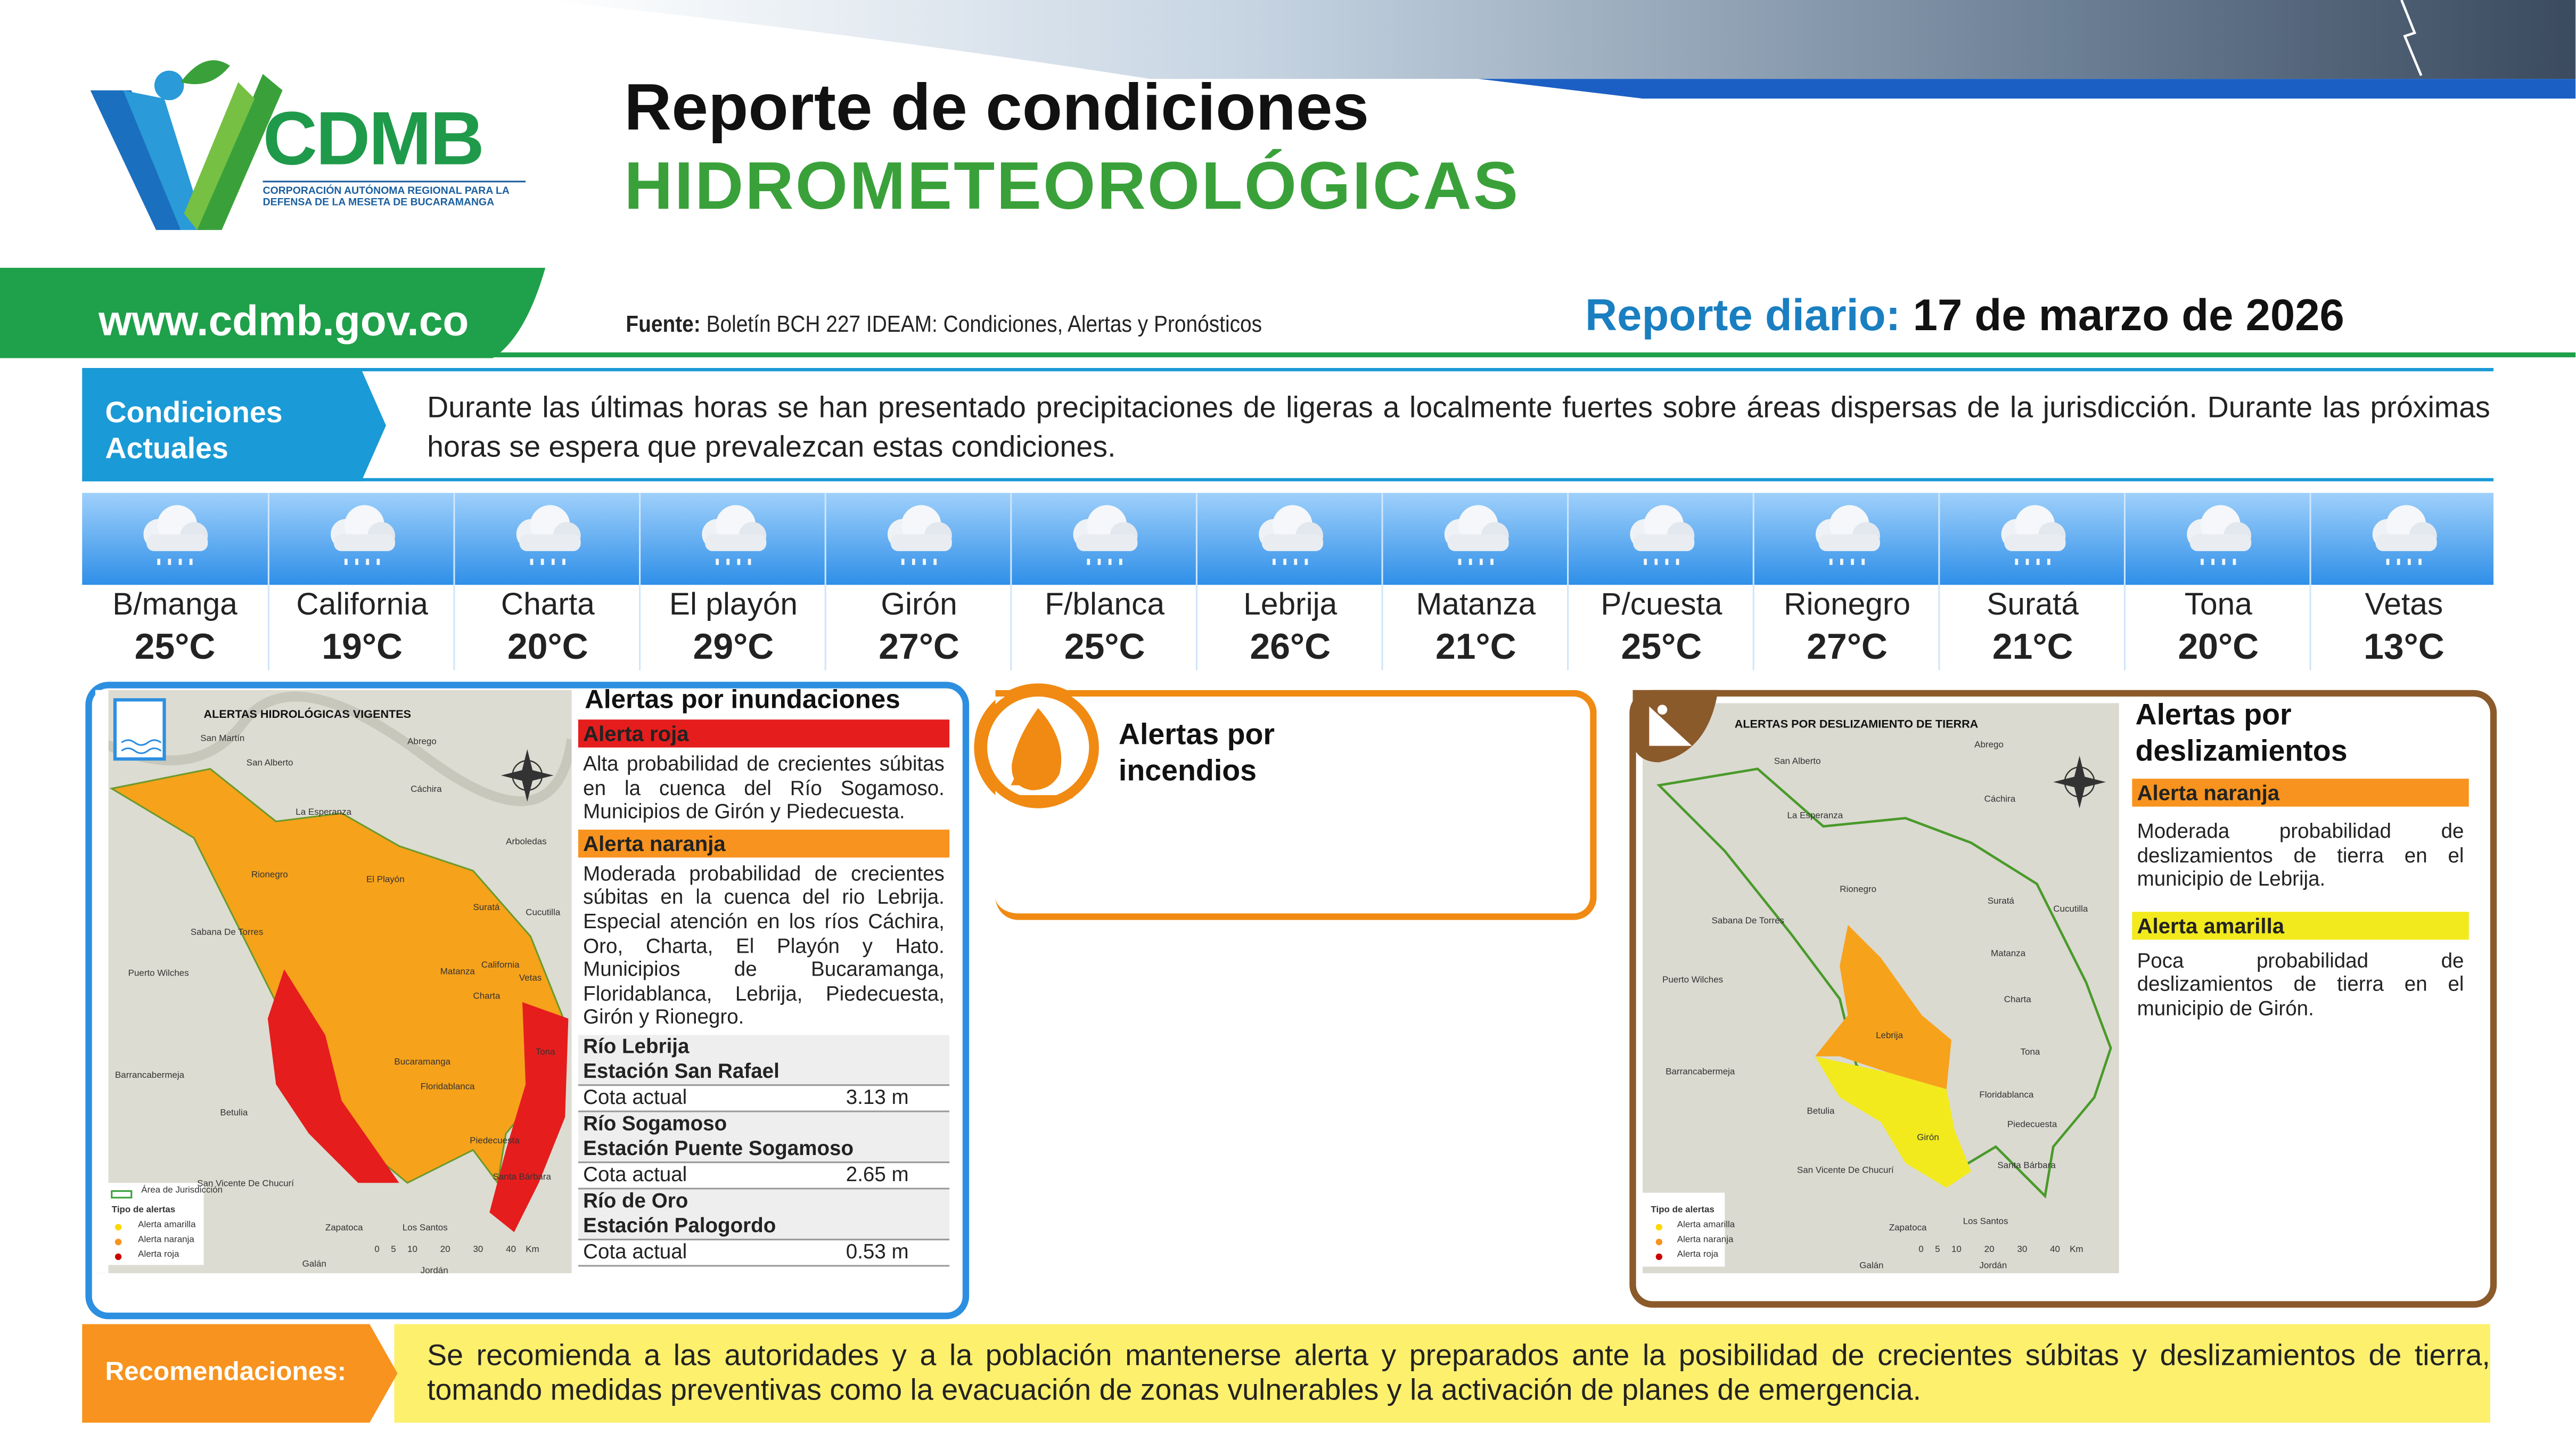 The width and height of the screenshot is (2576, 1449). I want to click on map-title: ALERTAS HIDROLÓGICAS VIGENTES, so click(307, 715).